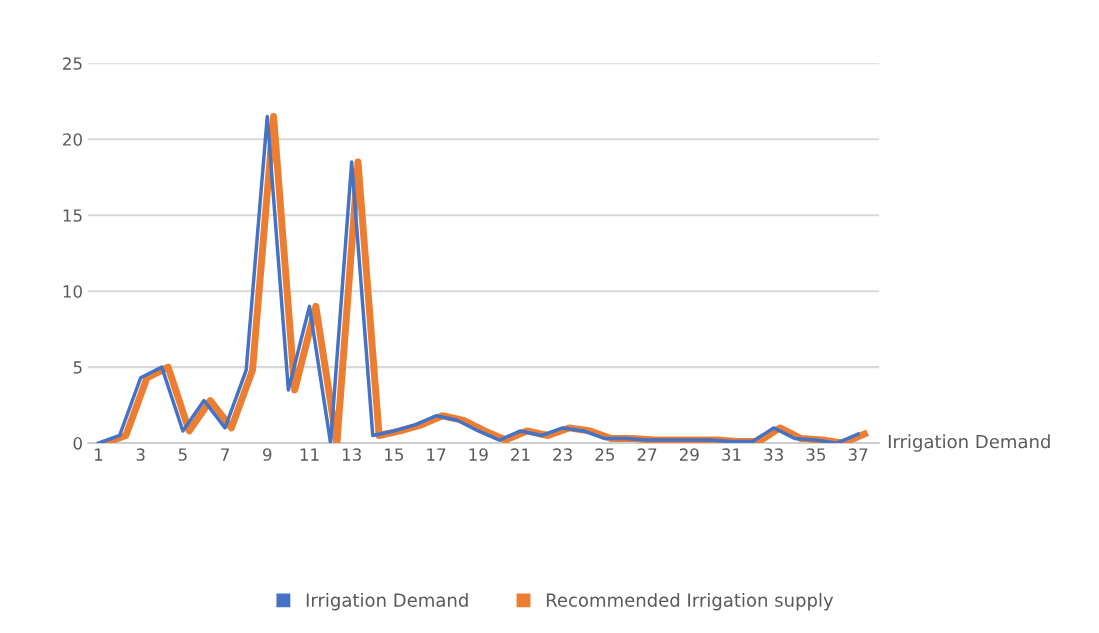 The height and width of the screenshot is (633, 1099). What do you see at coordinates (969, 443) in the screenshot?
I see `text: Irrigation Demand` at bounding box center [969, 443].